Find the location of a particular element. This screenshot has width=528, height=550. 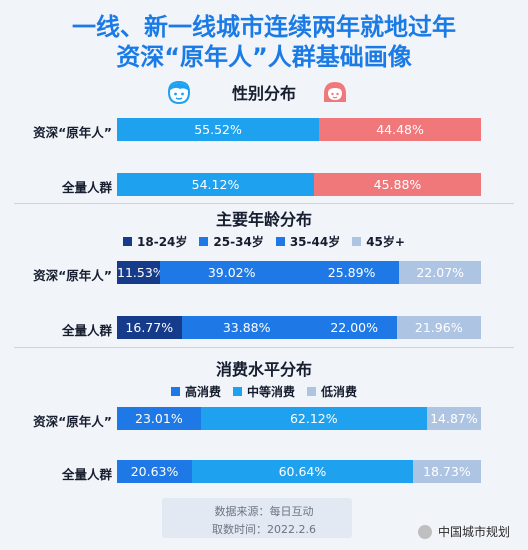

age-bar-senior: 11.53% 39.02% 25.89% 22.07% is located at coordinates (299, 272).